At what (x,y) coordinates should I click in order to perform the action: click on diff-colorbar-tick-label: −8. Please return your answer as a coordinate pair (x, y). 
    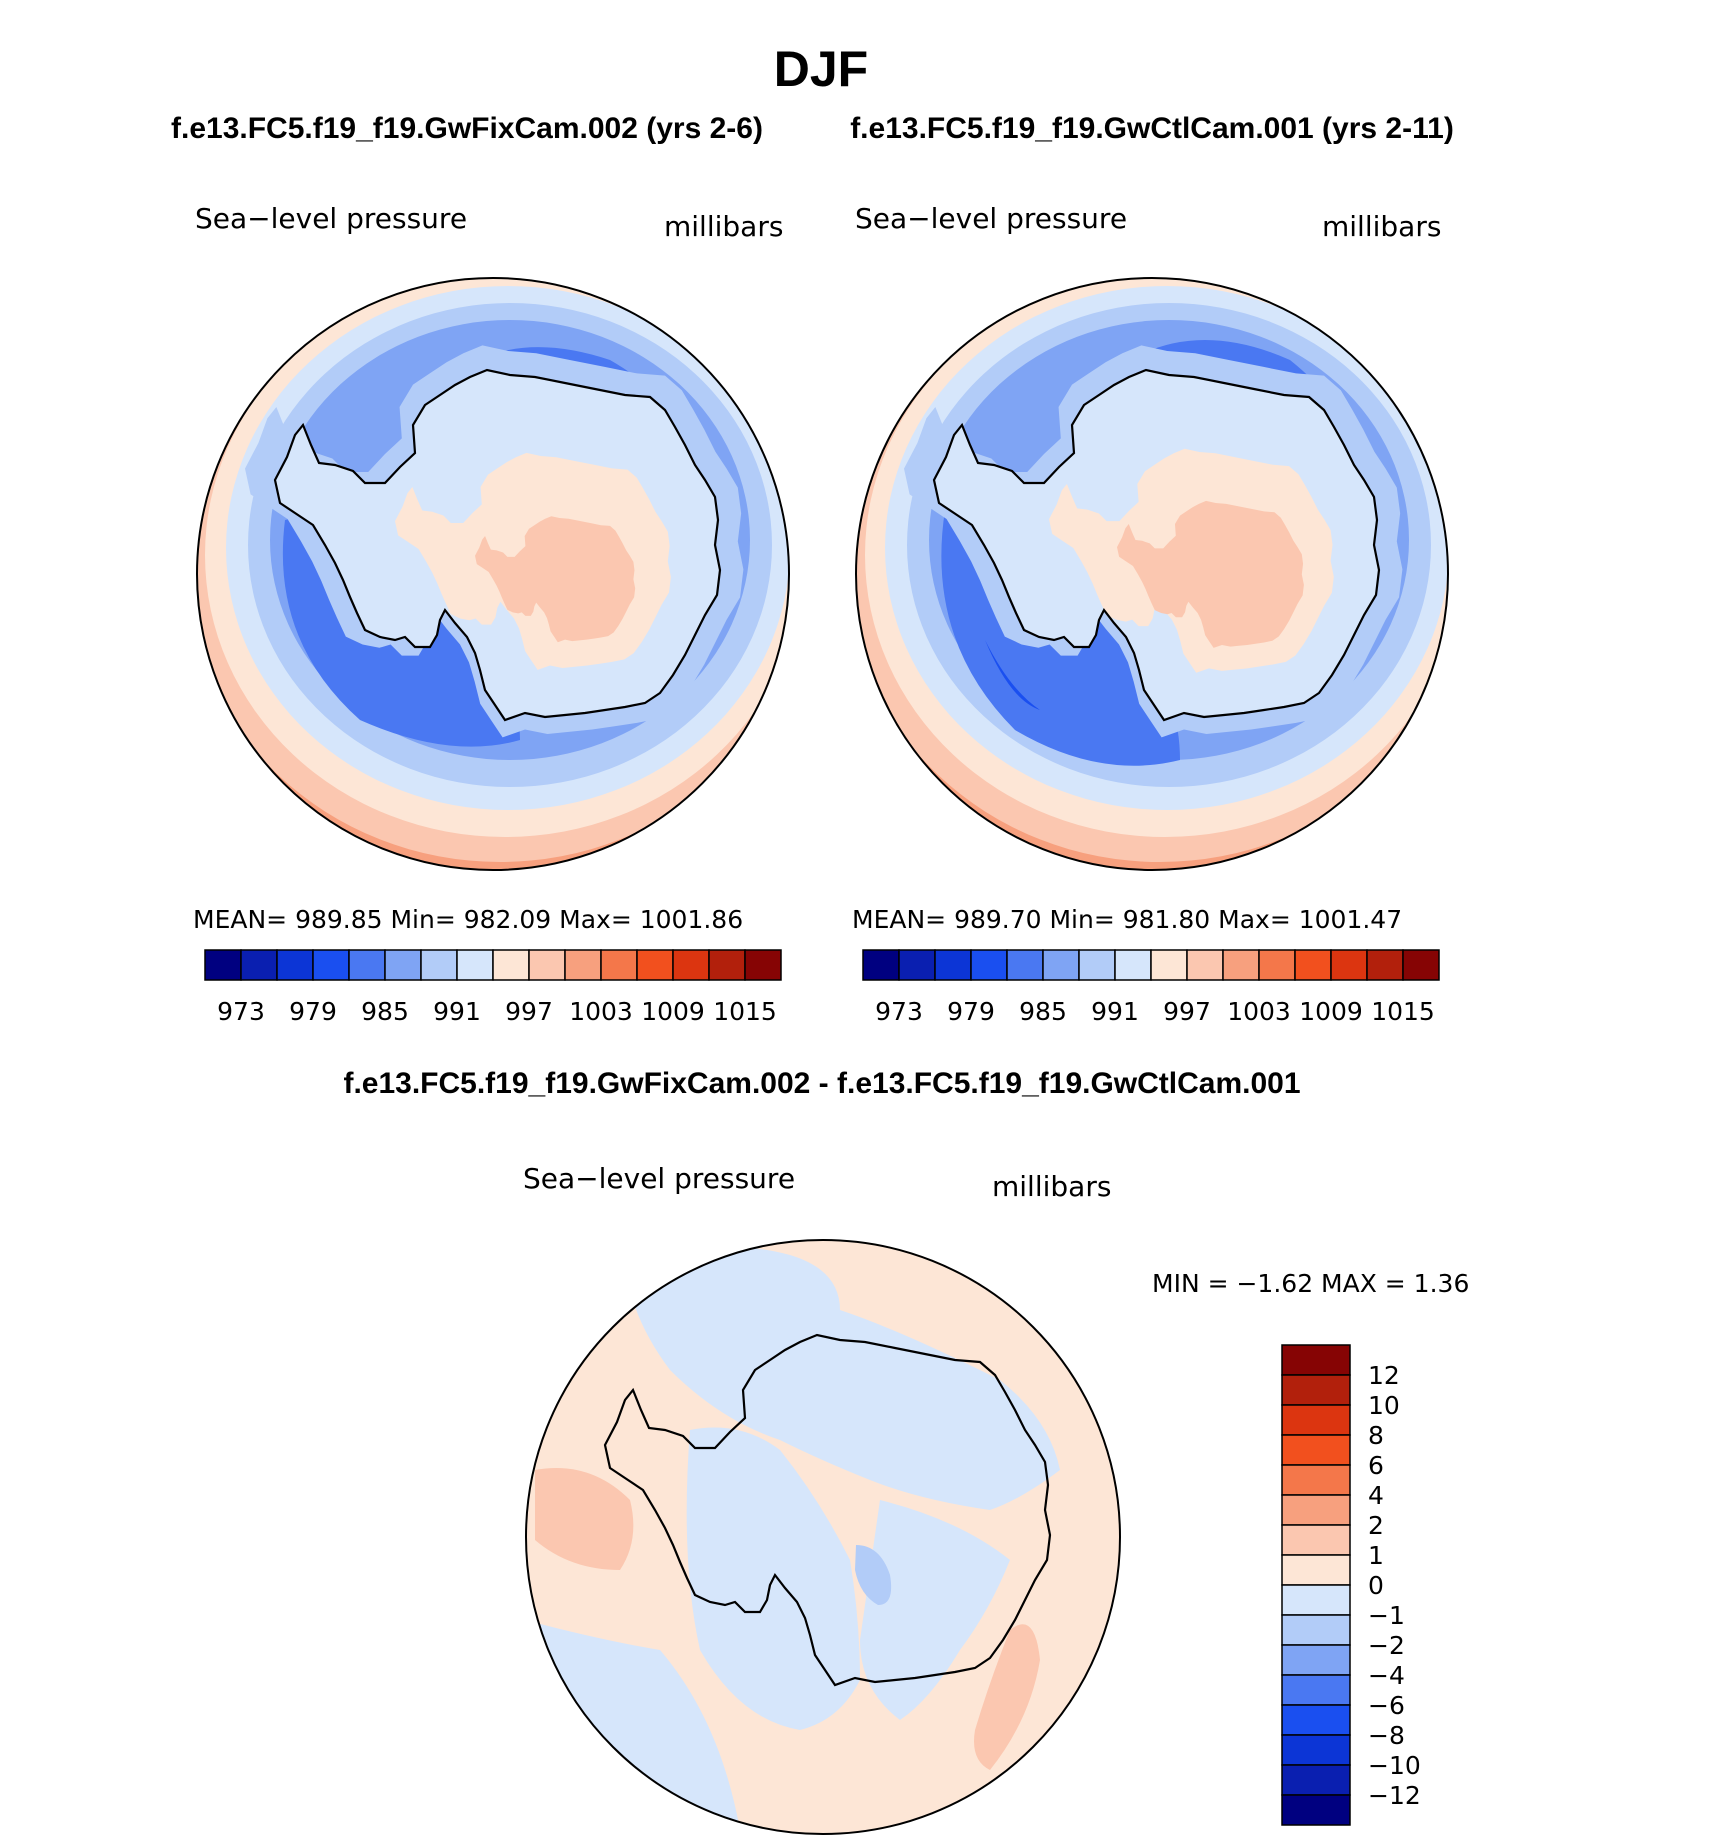
    Looking at the image, I should click on (1386, 1735).